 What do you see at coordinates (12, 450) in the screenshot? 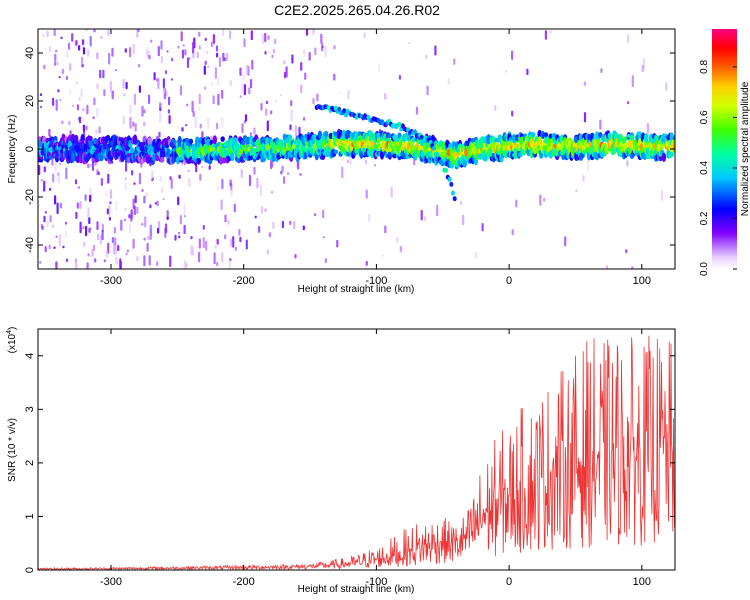
I see `snr-ylabel: SNR (10 * v/v)` at bounding box center [12, 450].